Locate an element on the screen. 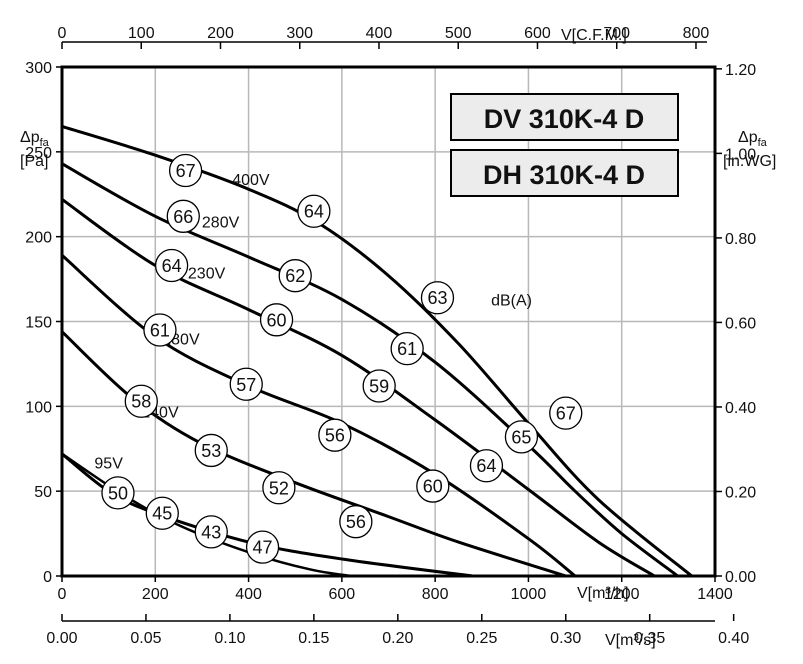  x-bottom-tick-label: 1400 is located at coordinates (715, 594).